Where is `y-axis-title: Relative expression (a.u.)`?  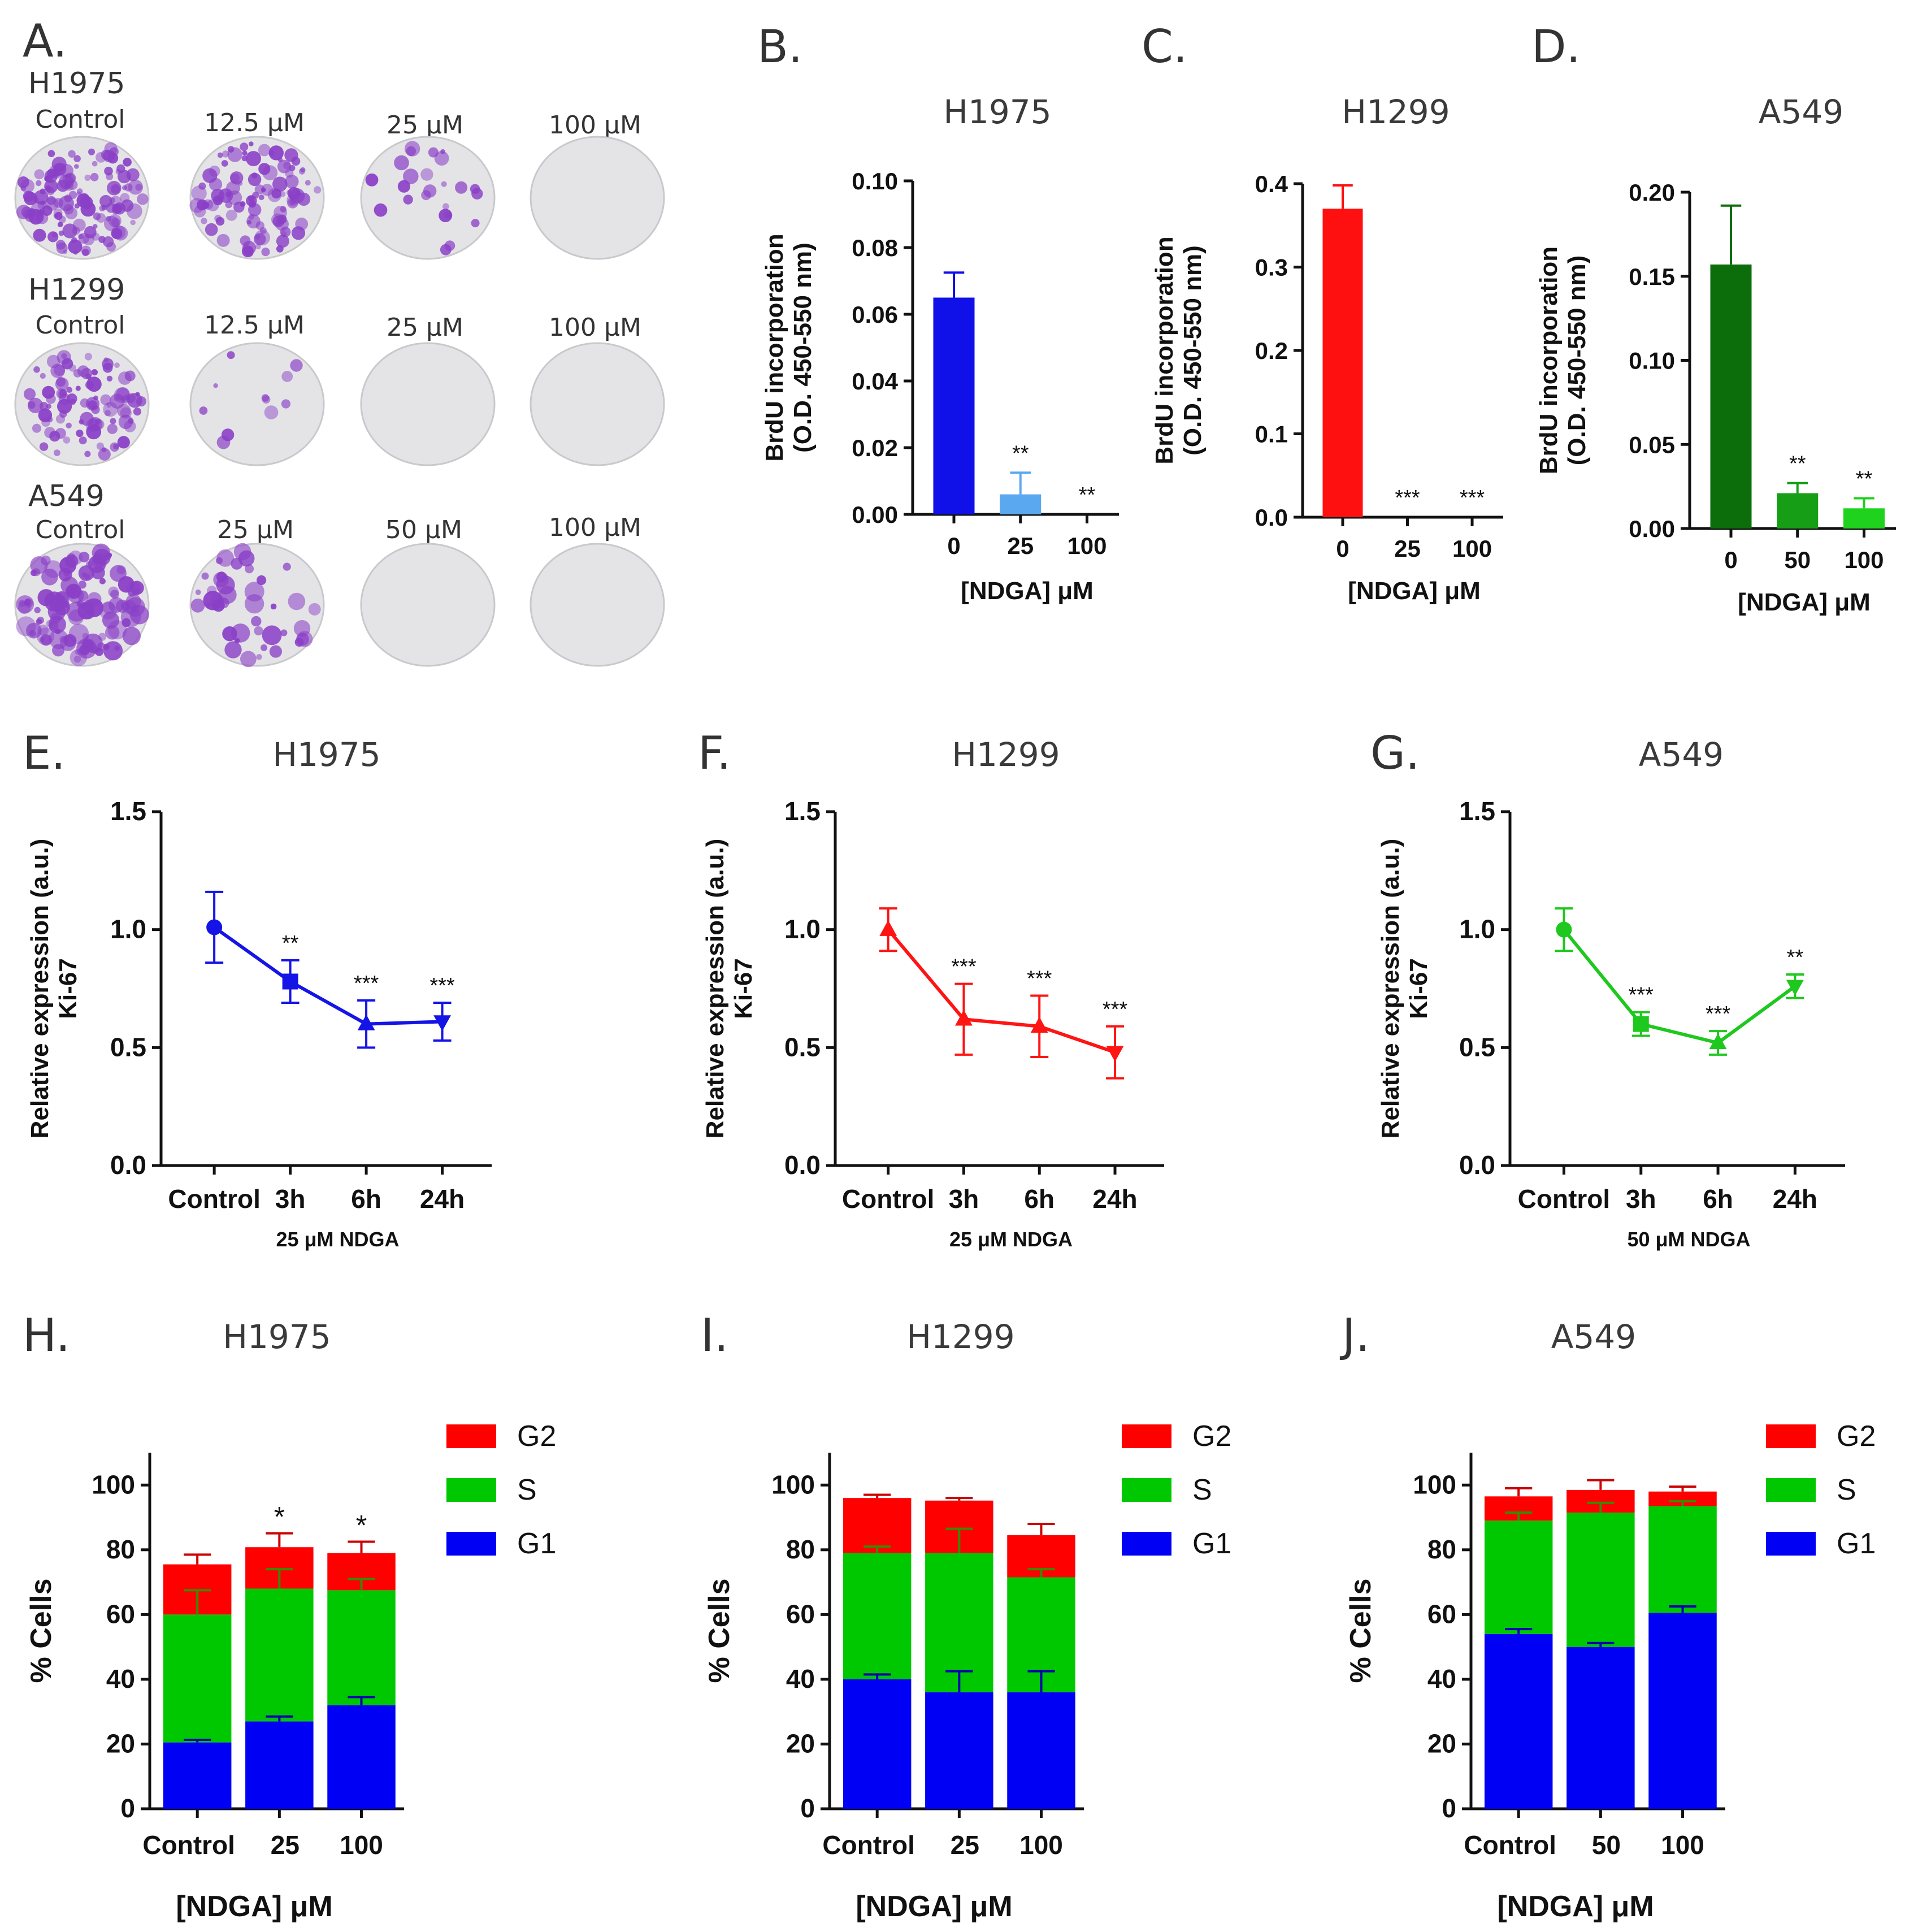 y-axis-title: Relative expression (a.u.) is located at coordinates (40, 989).